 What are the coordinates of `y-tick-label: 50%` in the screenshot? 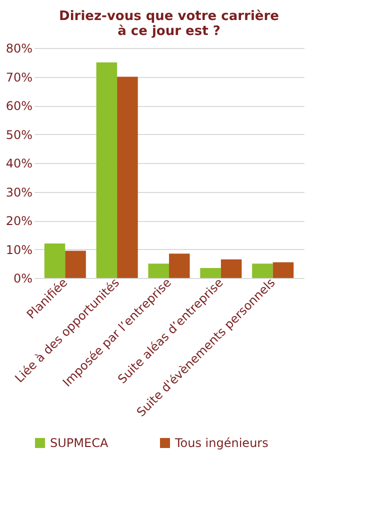 It's located at (19, 135).